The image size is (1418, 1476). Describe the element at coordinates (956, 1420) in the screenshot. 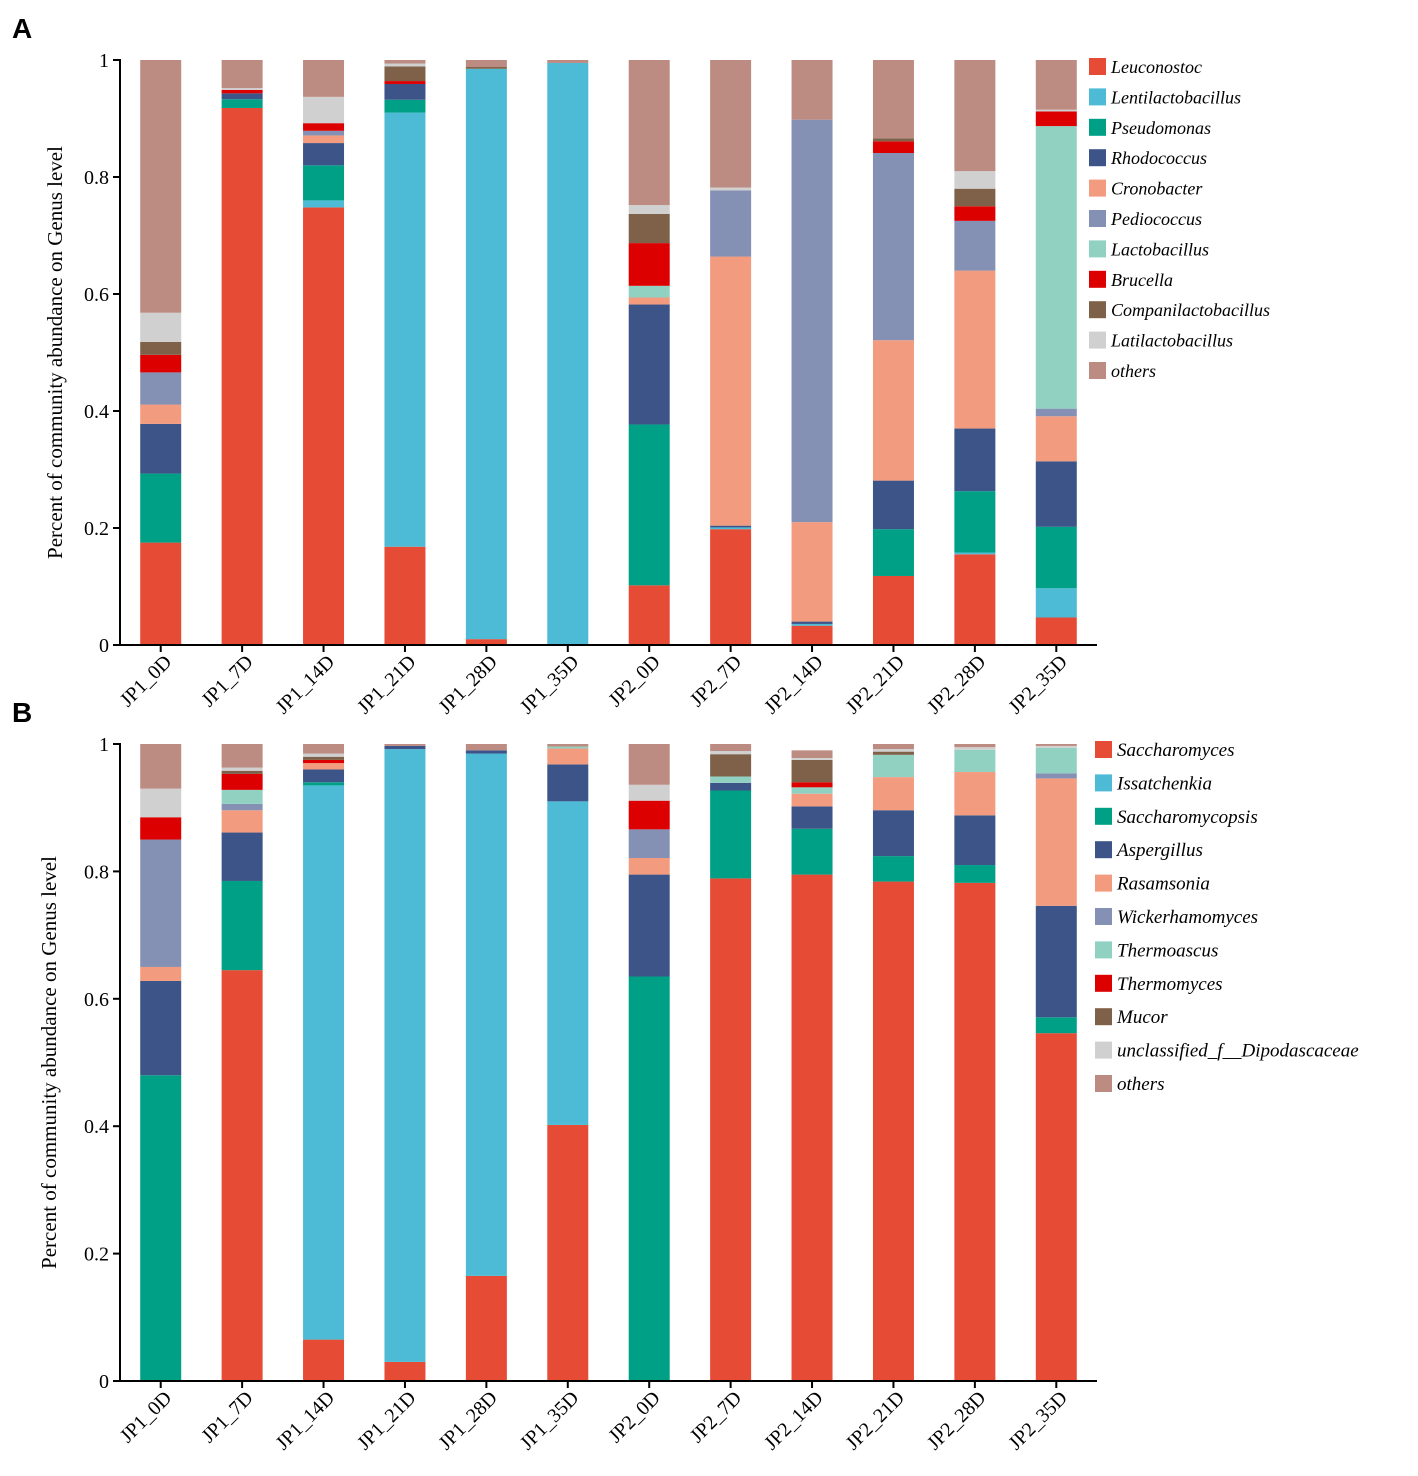

I see `x-tick-label: JP2_28D` at that location.